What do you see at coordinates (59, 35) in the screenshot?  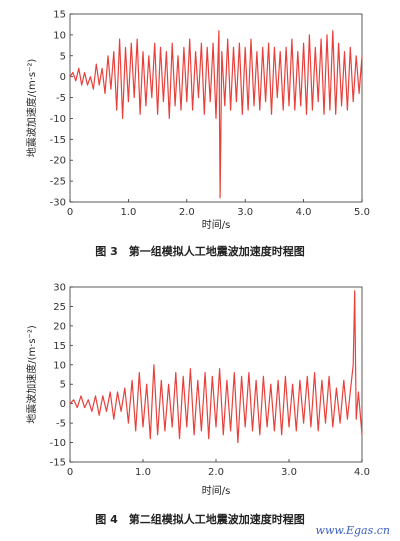 I see `chart-1-ytick-label: 10` at bounding box center [59, 35].